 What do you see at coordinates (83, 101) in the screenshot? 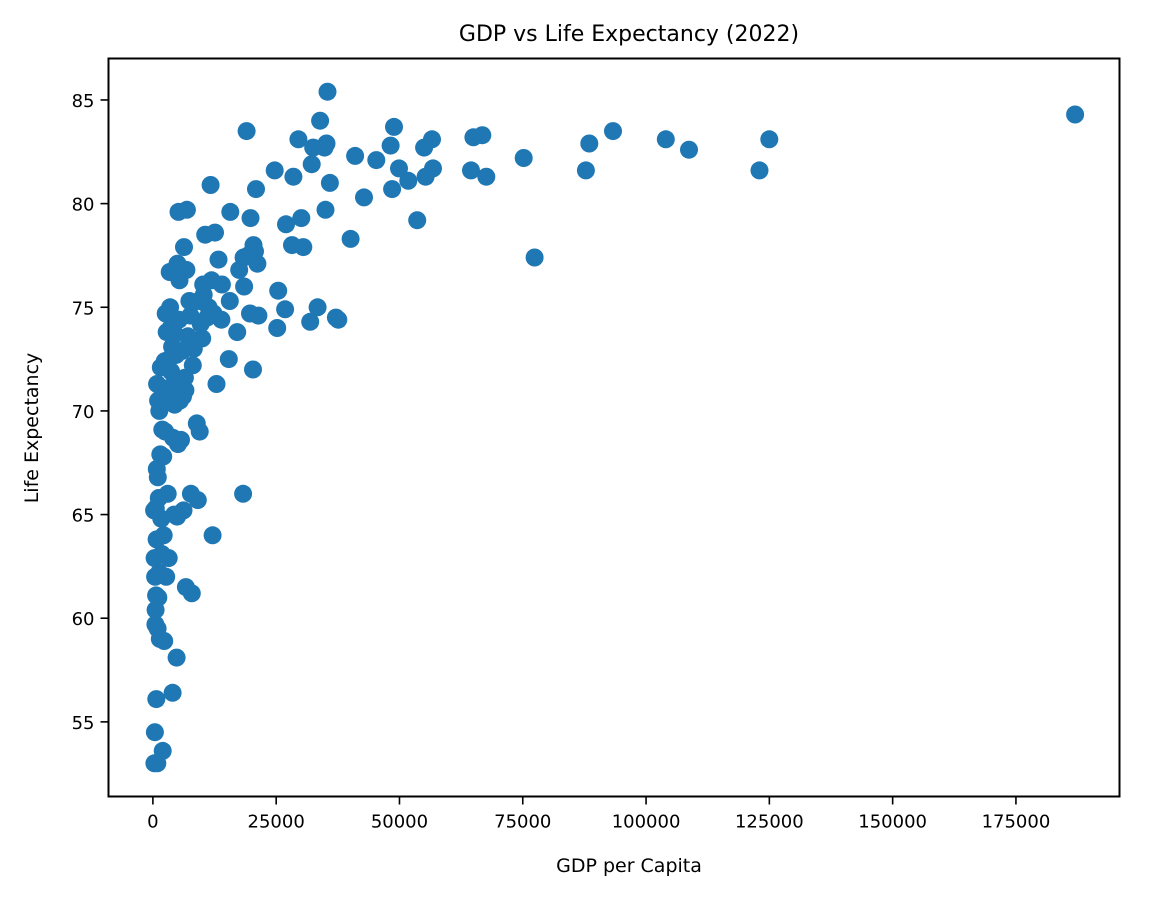
I see `y-tick-label: 85` at bounding box center [83, 101].